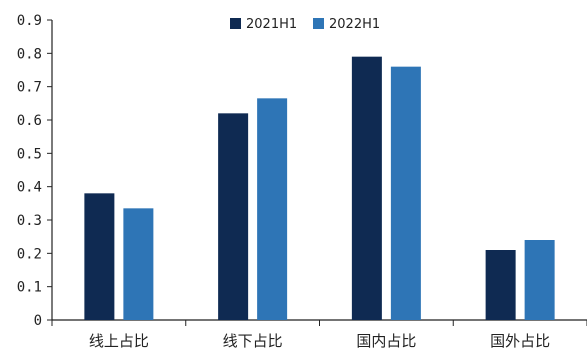 The image size is (587, 349). I want to click on y-tick-label: 0.2, so click(29, 254).